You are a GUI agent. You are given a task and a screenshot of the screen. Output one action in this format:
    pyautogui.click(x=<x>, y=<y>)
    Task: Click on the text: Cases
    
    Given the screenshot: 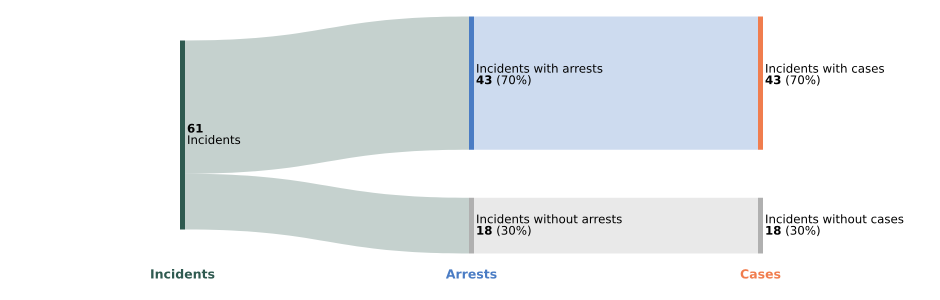 What is the action you would take?
    pyautogui.click(x=760, y=274)
    